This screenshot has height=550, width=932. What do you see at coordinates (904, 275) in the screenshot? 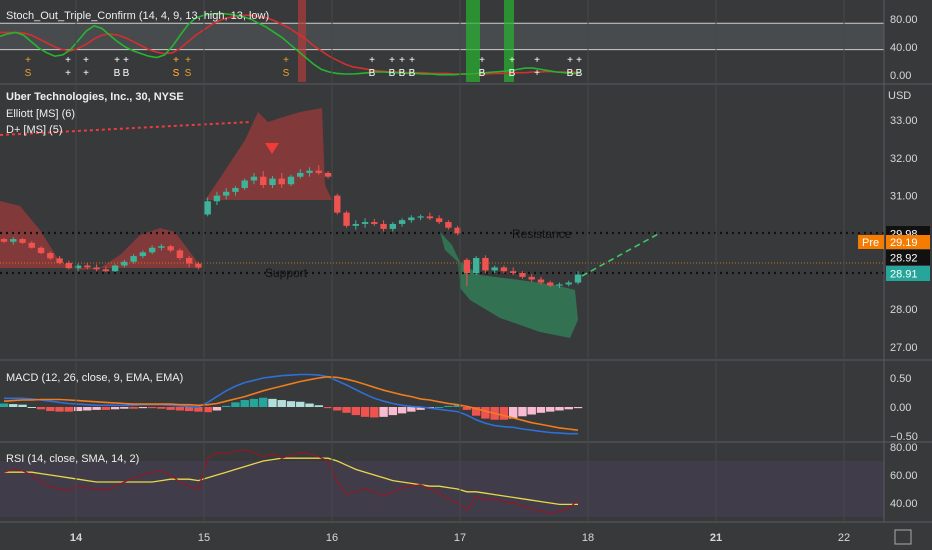
I see `price-box-label: 28.91` at bounding box center [904, 275].